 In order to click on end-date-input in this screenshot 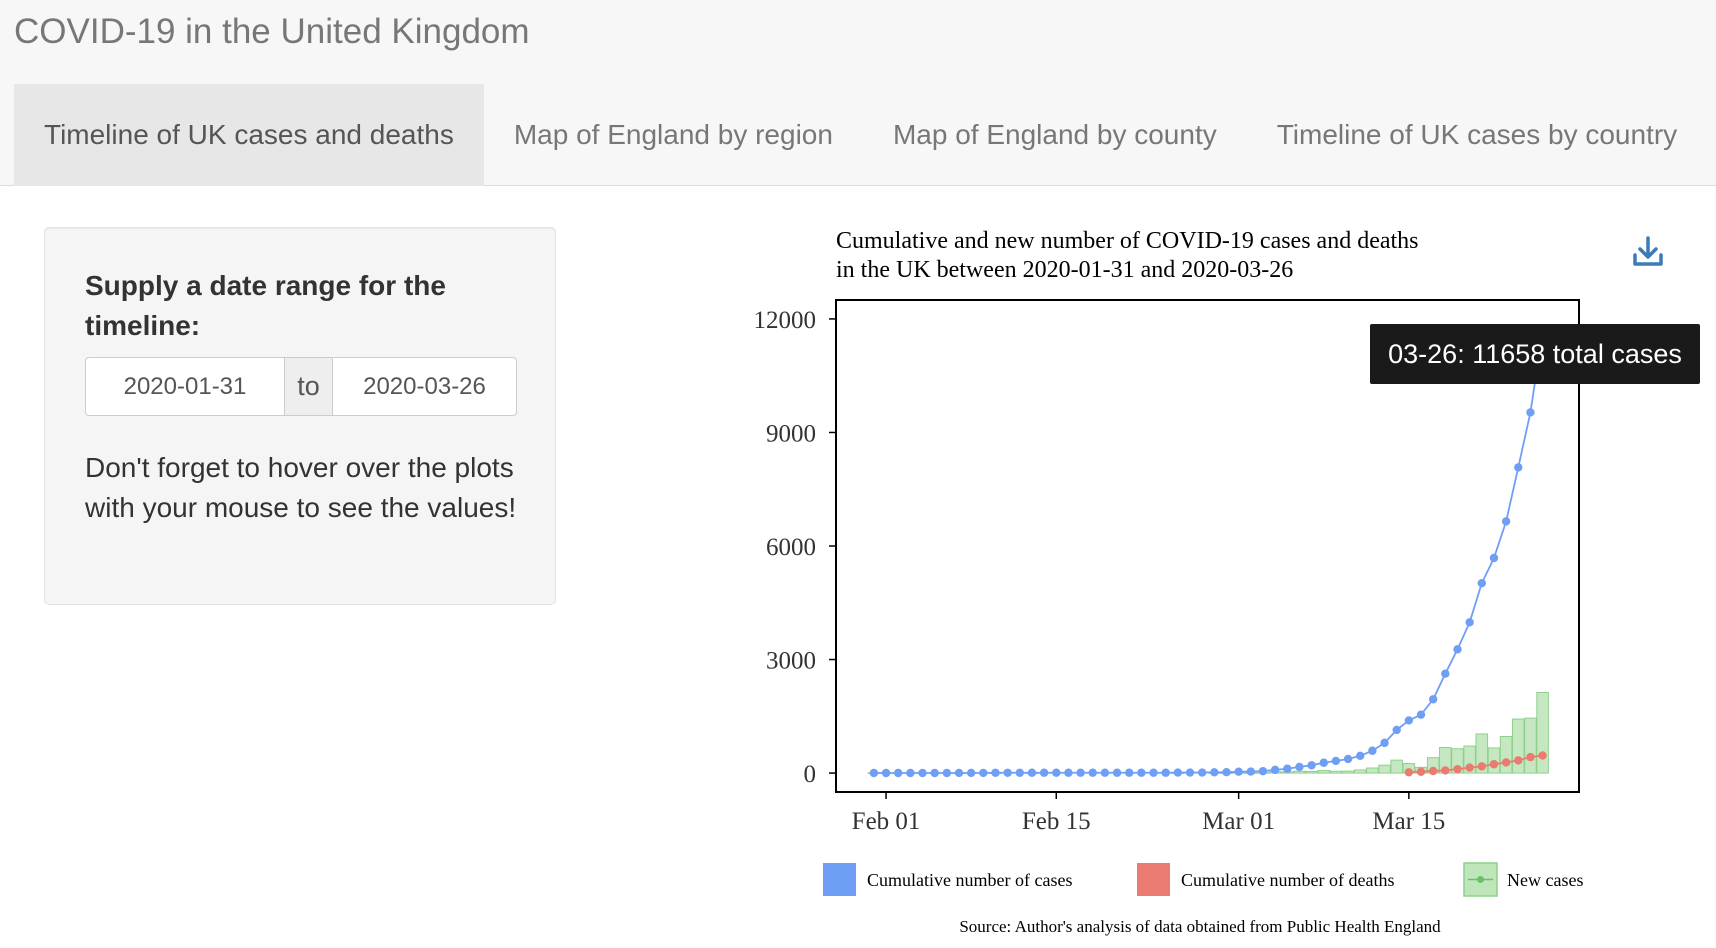, I will do `click(424, 386)`.